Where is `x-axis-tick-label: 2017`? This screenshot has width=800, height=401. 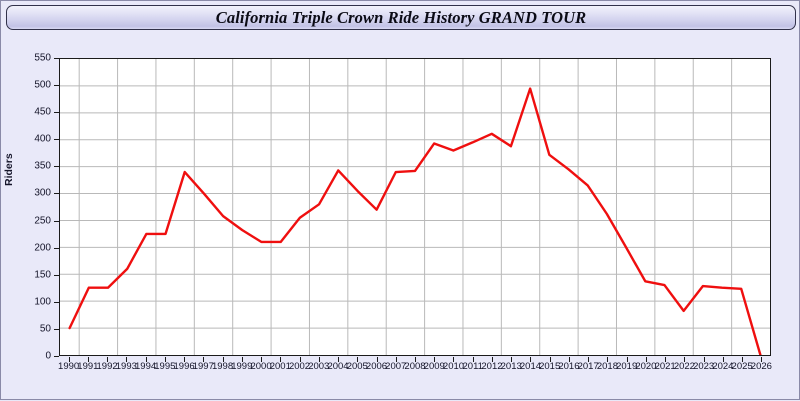 x-axis-tick-label: 2017 is located at coordinates (588, 366).